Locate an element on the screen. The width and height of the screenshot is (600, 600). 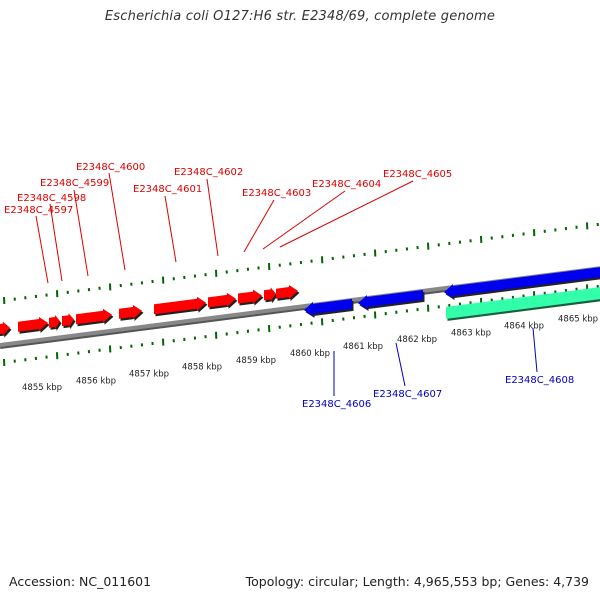
tick-label: 4859 kbp is located at coordinates (256, 361).